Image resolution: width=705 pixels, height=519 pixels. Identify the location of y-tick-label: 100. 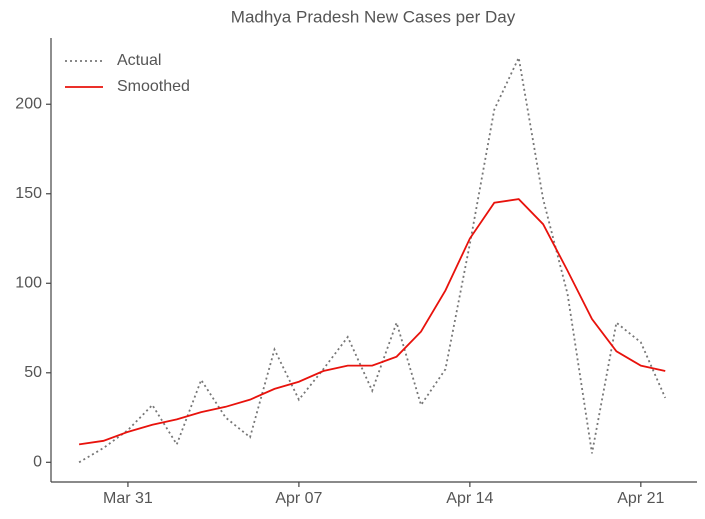
(28, 282).